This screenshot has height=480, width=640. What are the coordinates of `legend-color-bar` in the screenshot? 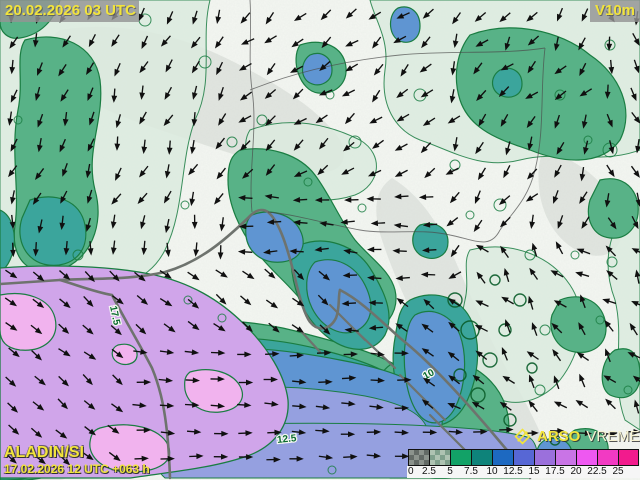 It's located at (523, 457).